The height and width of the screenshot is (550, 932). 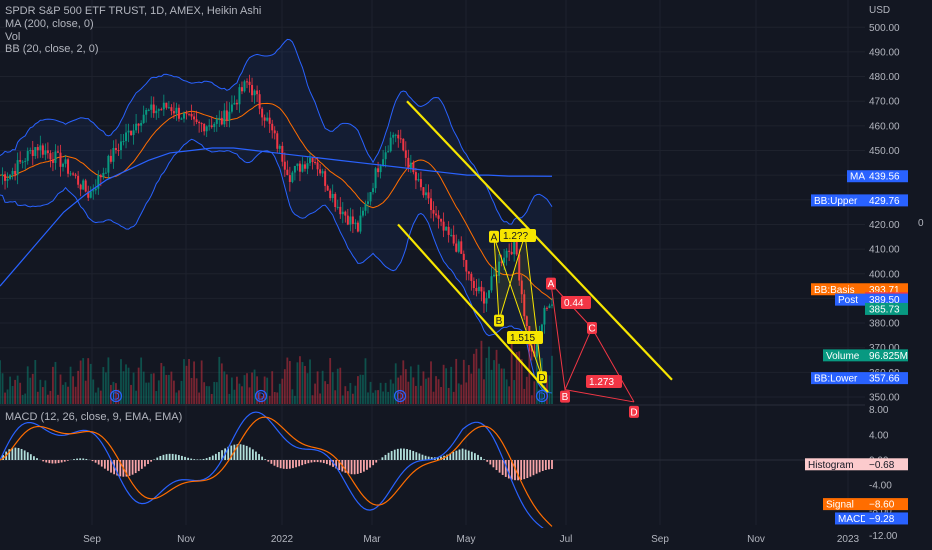 I want to click on price-tick: 500.00, so click(x=884, y=28).